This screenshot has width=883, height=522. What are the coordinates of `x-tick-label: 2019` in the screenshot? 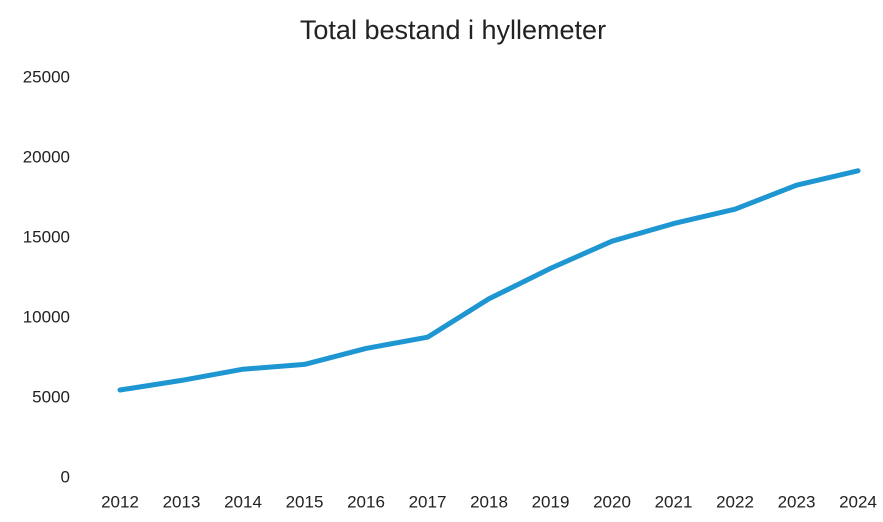 It's located at (551, 501).